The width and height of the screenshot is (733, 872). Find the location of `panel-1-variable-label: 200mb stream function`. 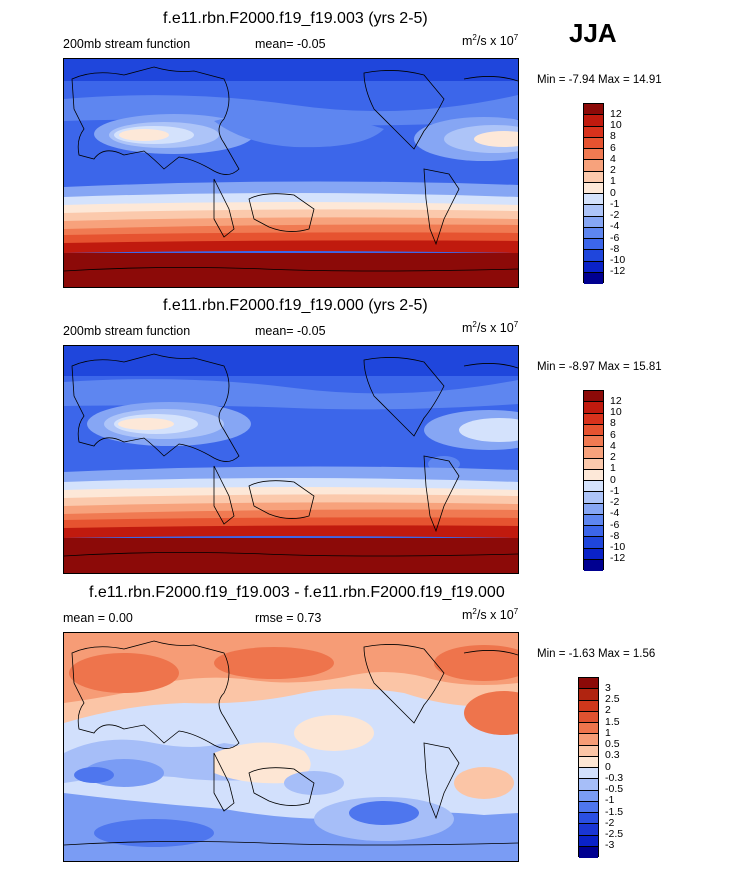

panel-1-variable-label: 200mb stream function is located at coordinates (127, 44).